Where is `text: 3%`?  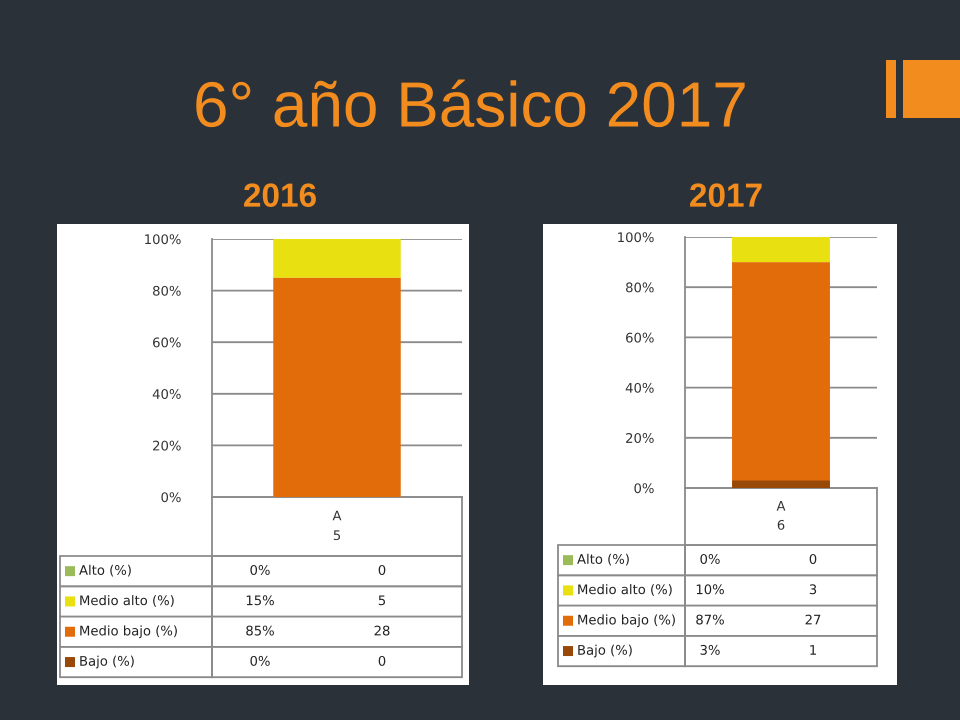
text: 3% is located at coordinates (710, 649).